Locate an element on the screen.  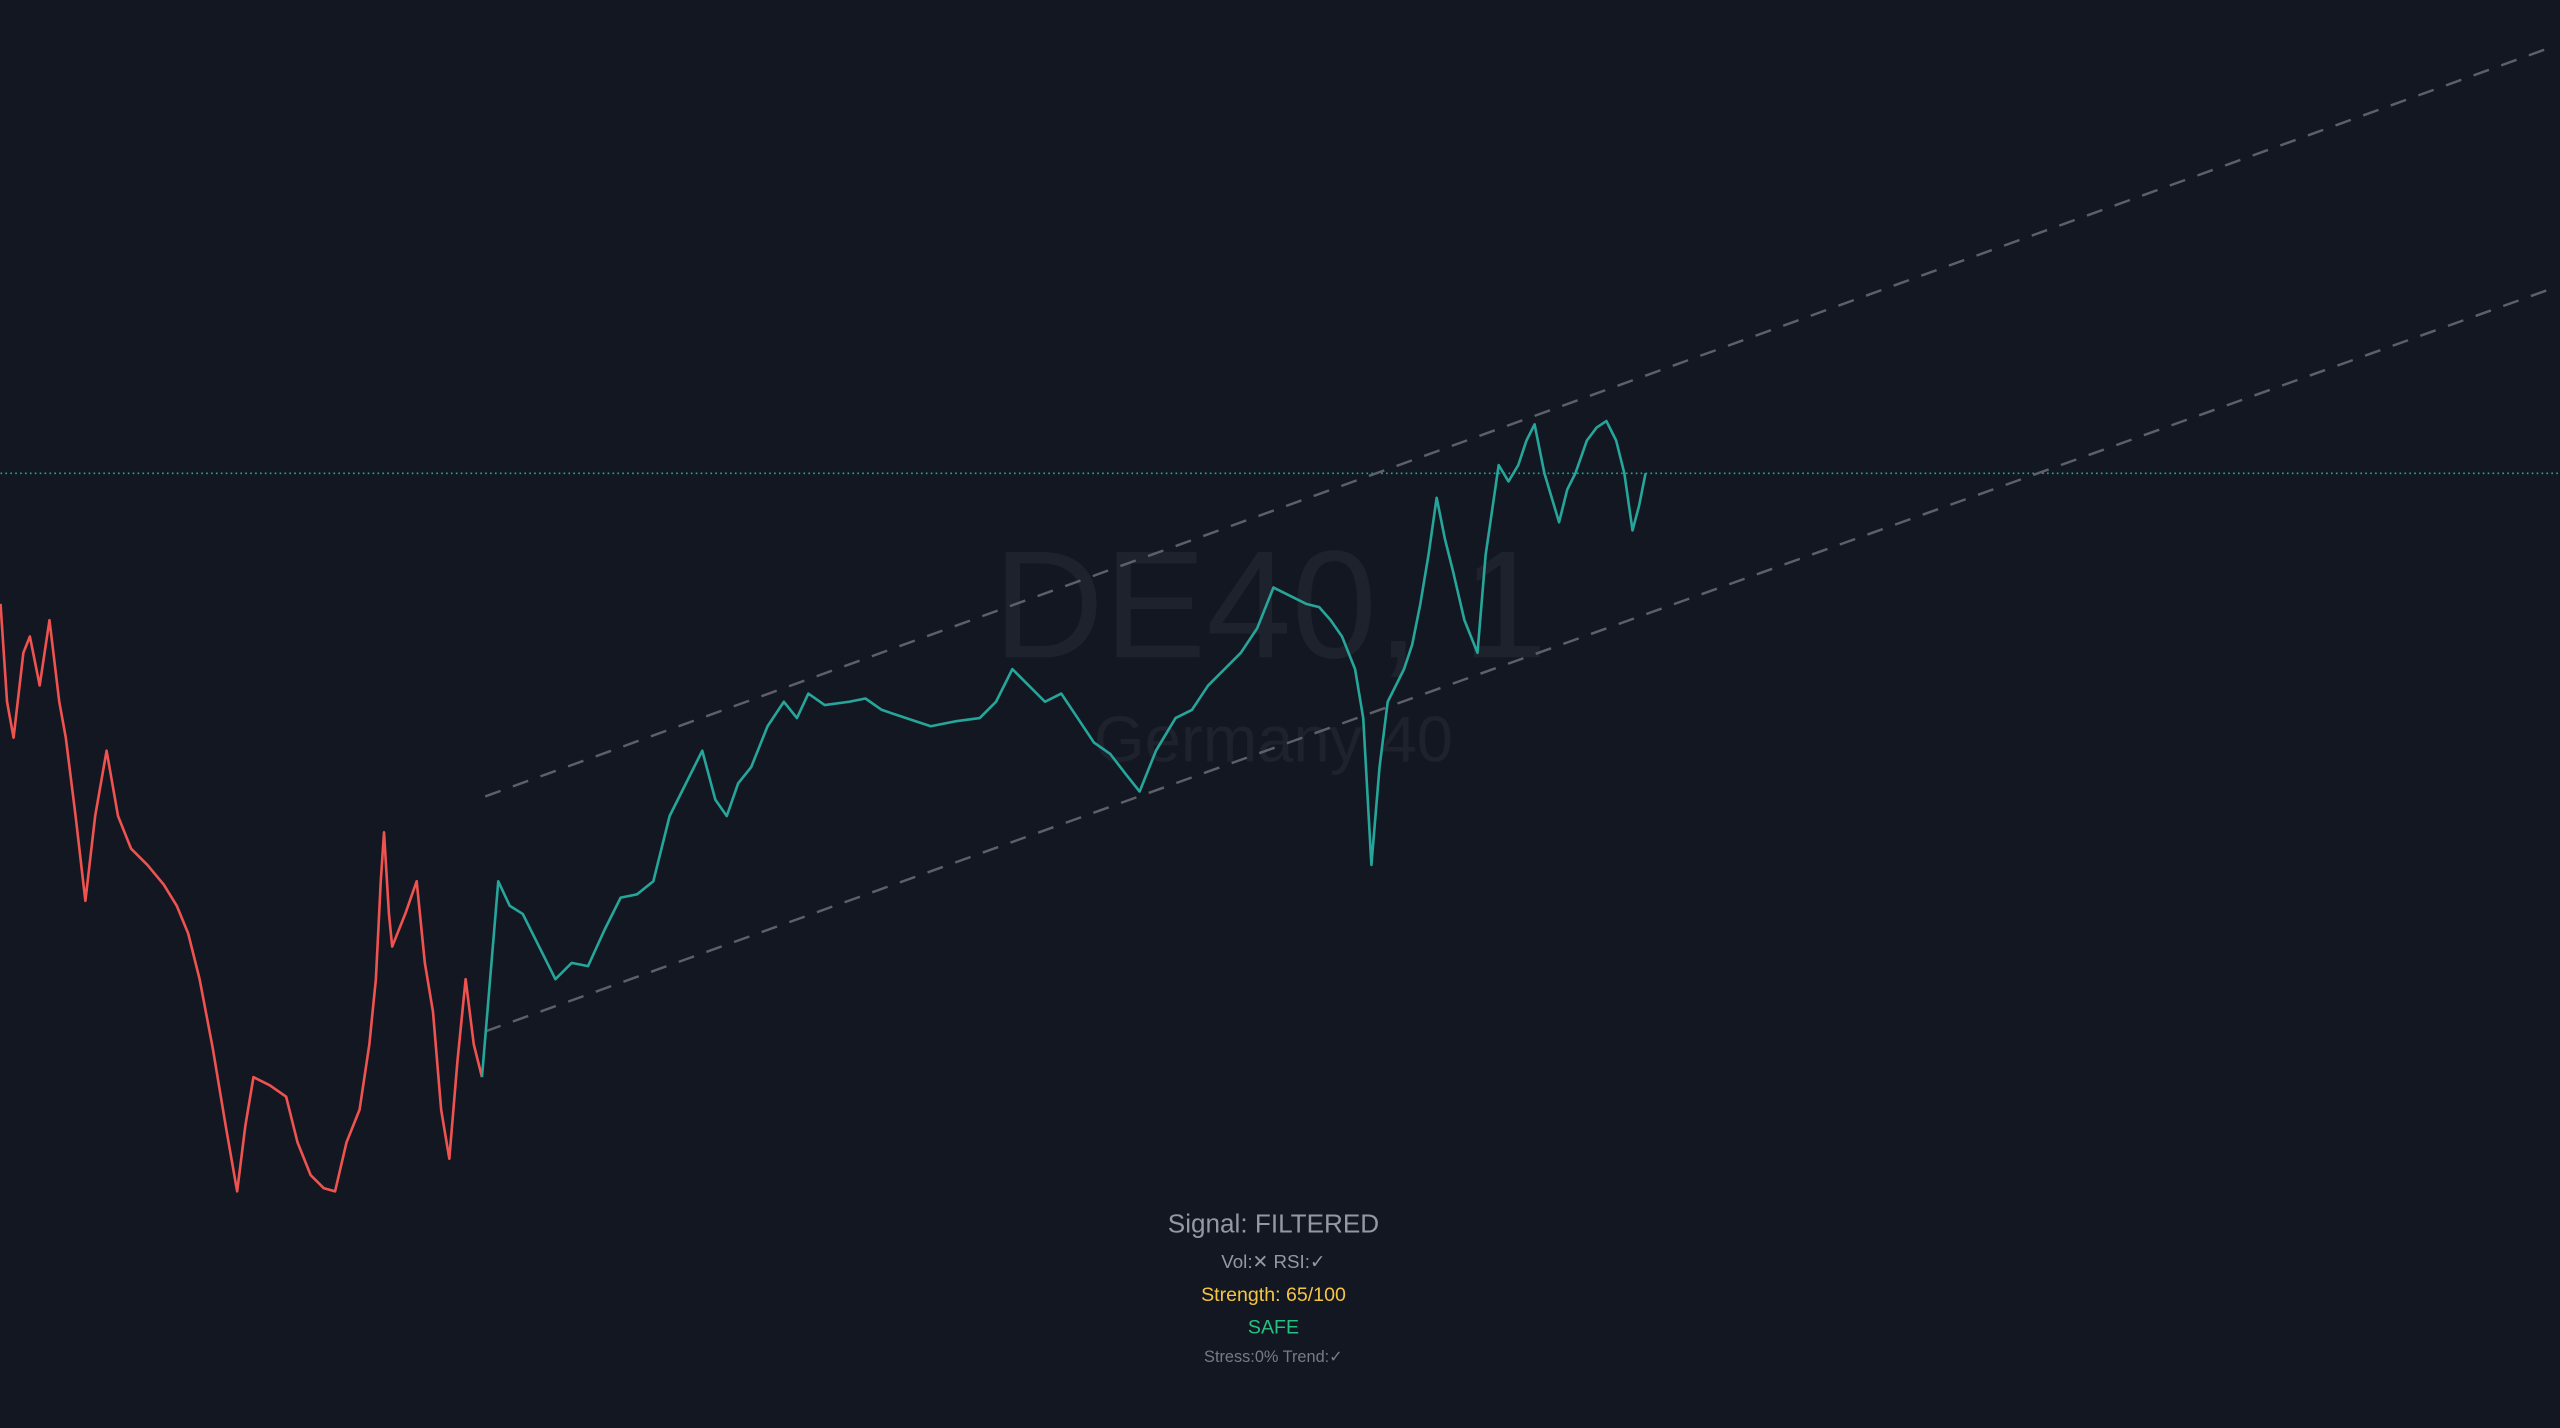
signal-label: Signal: FILTERED is located at coordinates (1273, 1224).